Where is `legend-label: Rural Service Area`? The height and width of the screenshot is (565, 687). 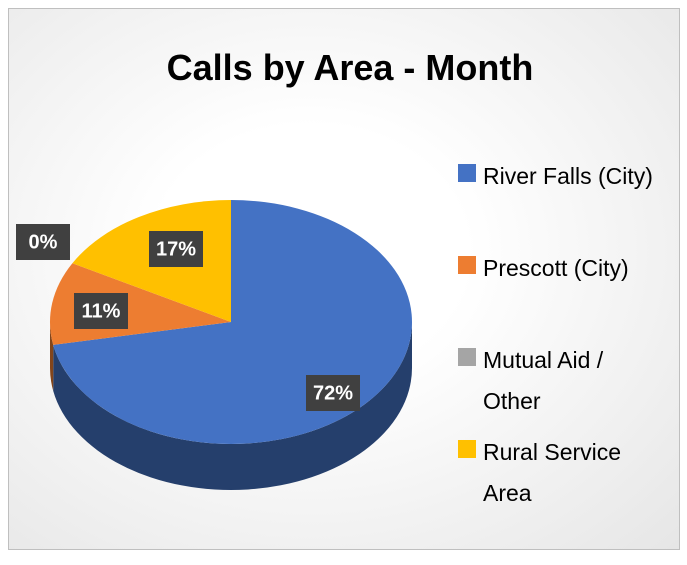
legend-label: Rural Service Area is located at coordinates (552, 472).